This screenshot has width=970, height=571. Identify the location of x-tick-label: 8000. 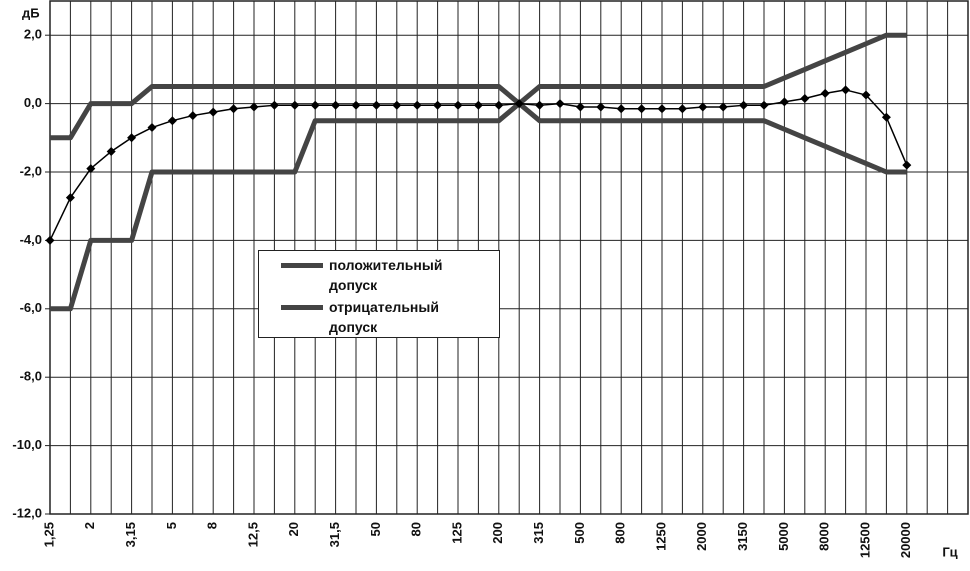
(824, 536).